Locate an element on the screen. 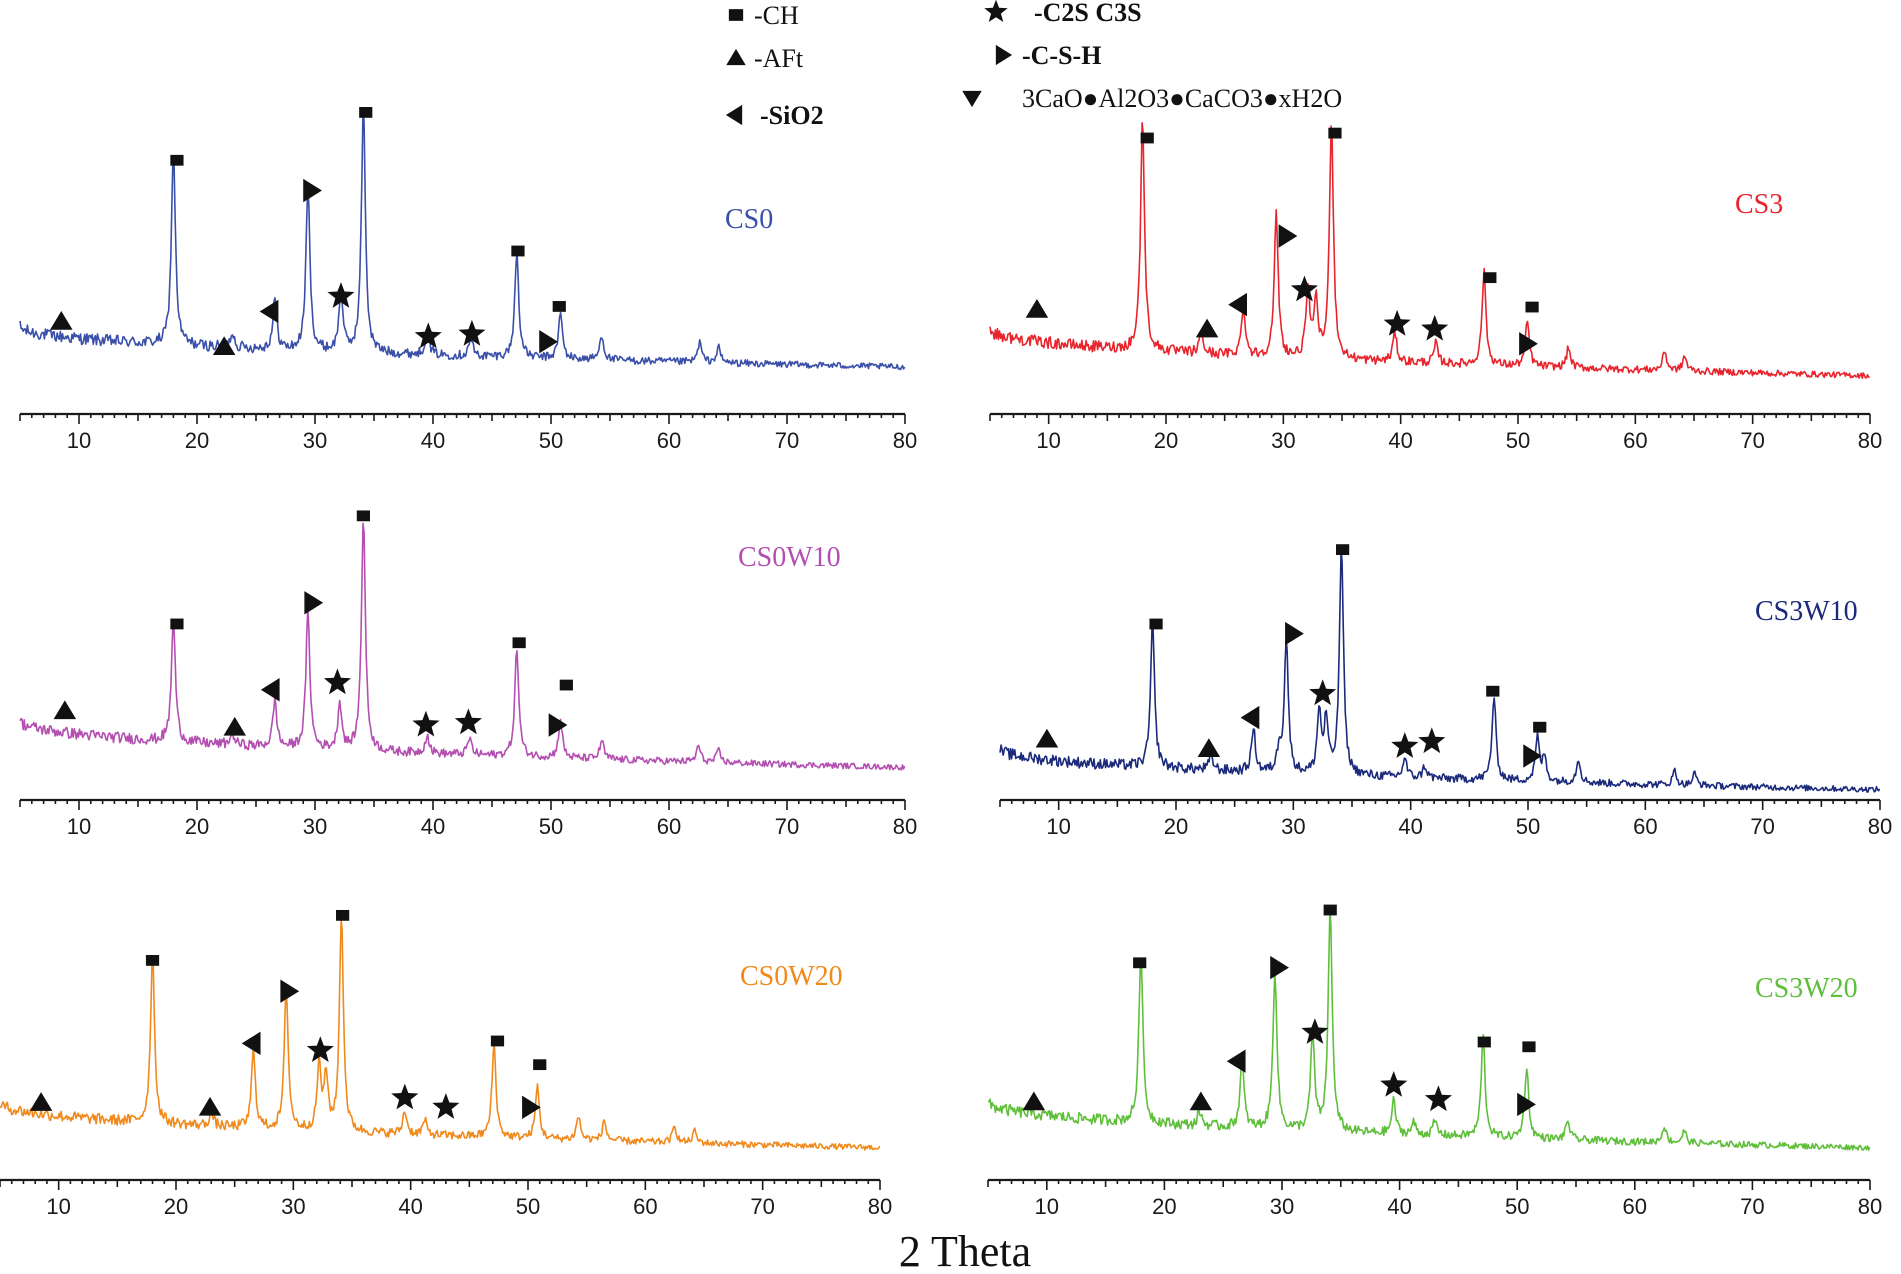  legend-label: 3CaO●Al2O3●CaCO3●xH2O is located at coordinates (1182, 98).